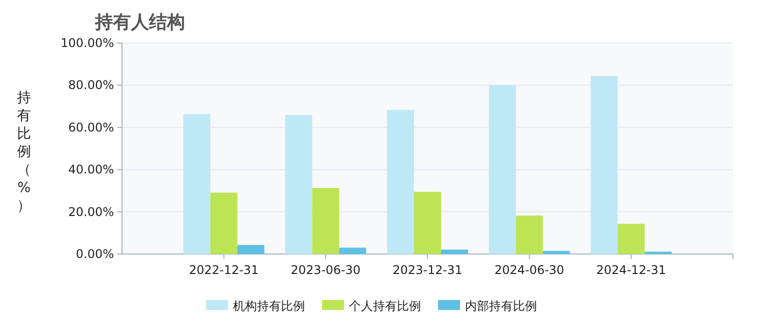 The image size is (760, 330). Describe the element at coordinates (91, 169) in the screenshot. I see `y-tick-label: 40.00%` at that location.